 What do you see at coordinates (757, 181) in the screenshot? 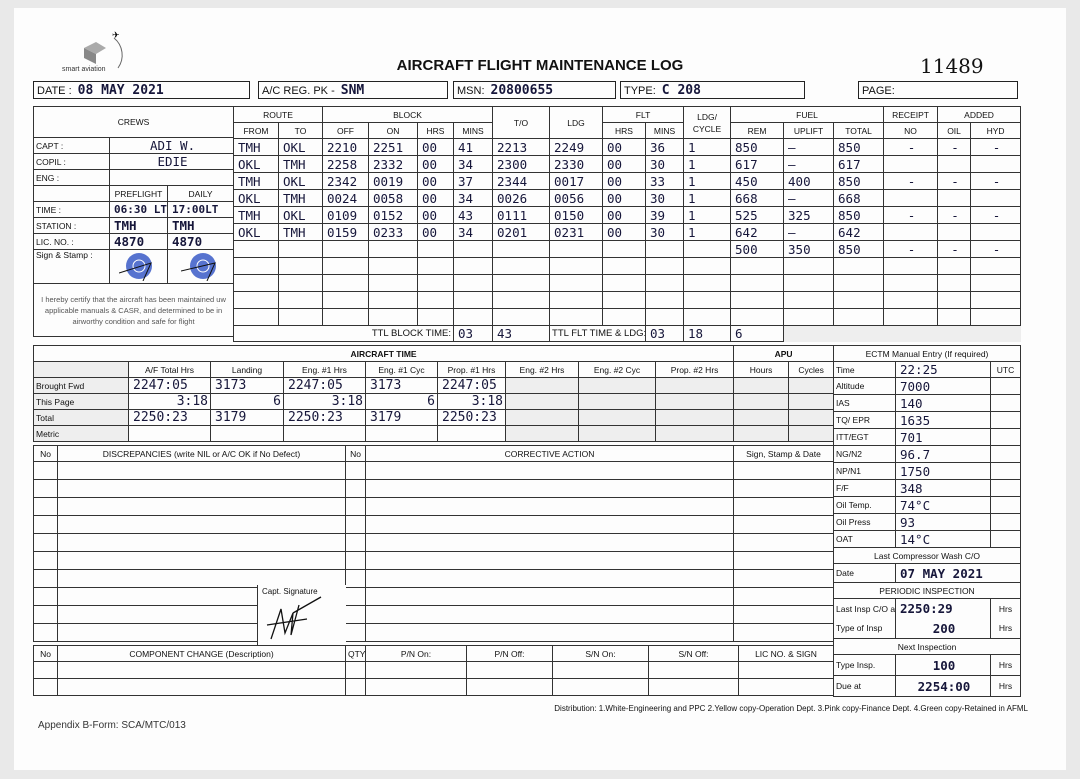
I see `flight-cell: 450` at bounding box center [757, 181].